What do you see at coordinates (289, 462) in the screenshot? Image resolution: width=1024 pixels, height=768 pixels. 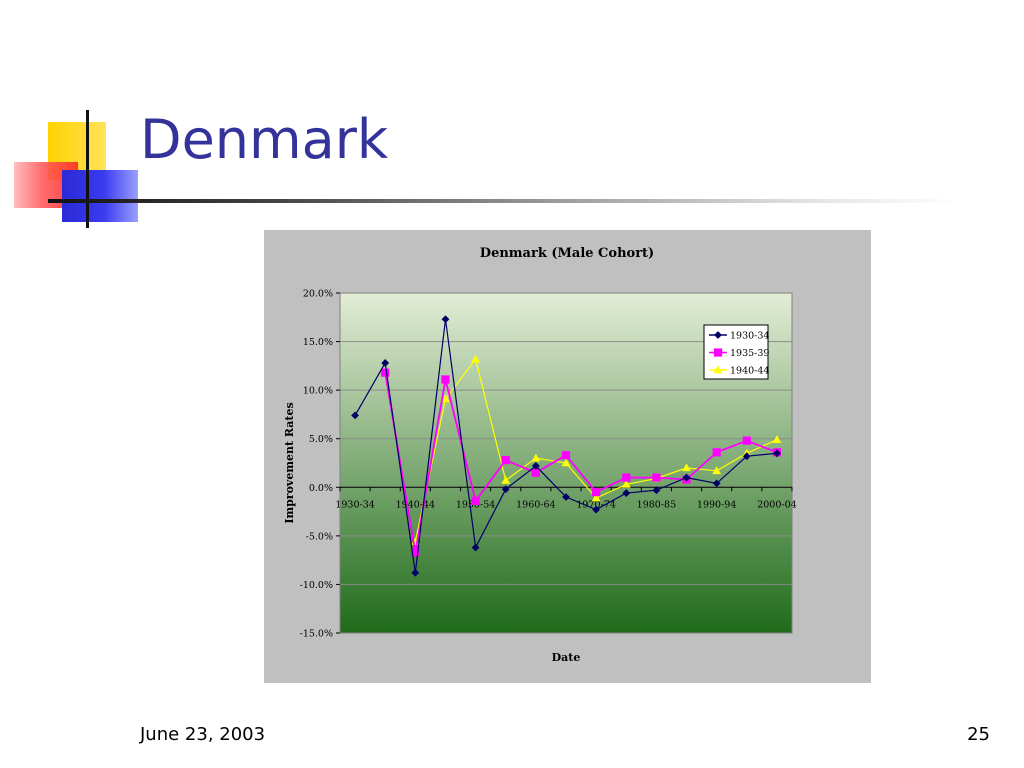 I see `y-axis-label: Improvement Rates` at bounding box center [289, 462].